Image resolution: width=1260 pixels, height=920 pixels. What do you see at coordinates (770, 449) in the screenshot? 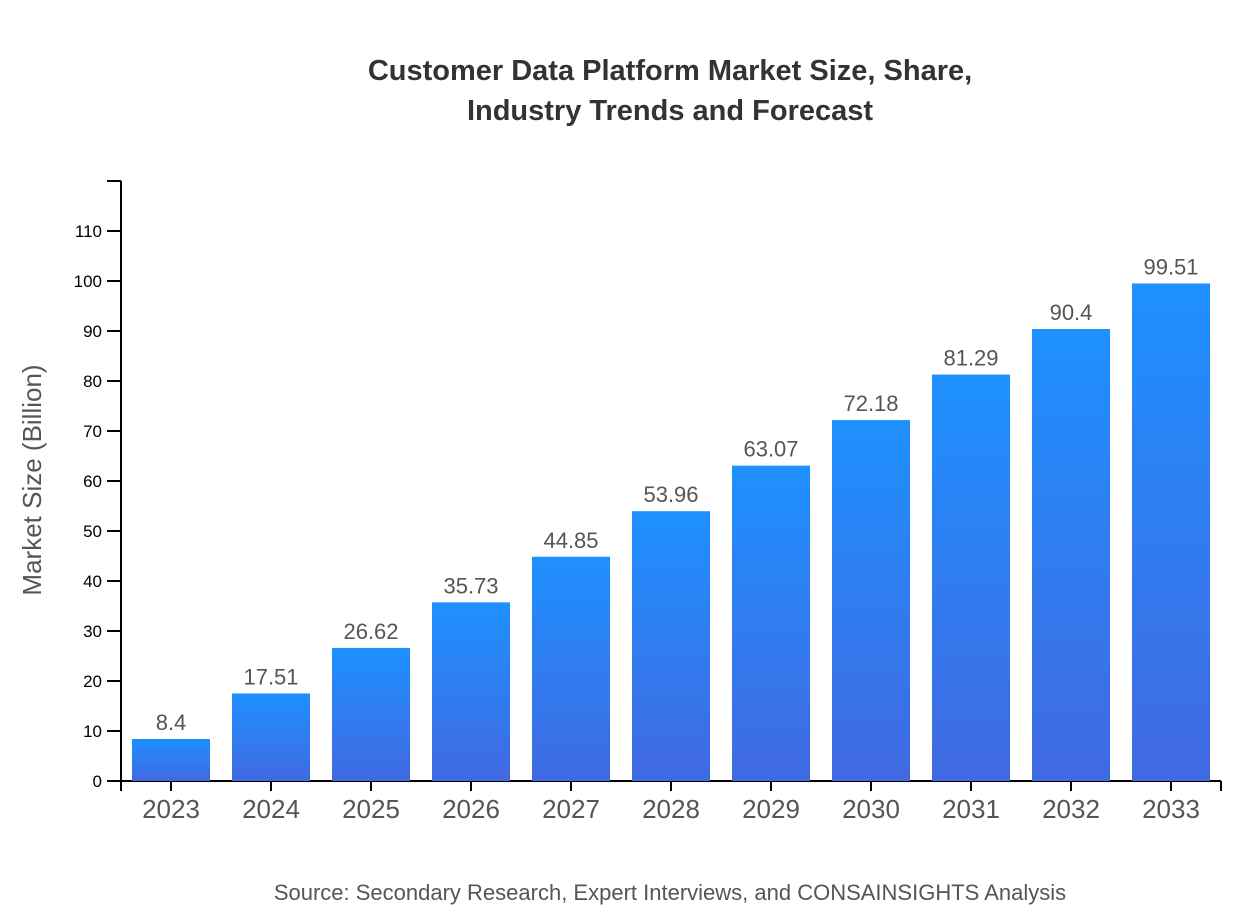
I see `data-label-2029: 63.07` at bounding box center [770, 449].